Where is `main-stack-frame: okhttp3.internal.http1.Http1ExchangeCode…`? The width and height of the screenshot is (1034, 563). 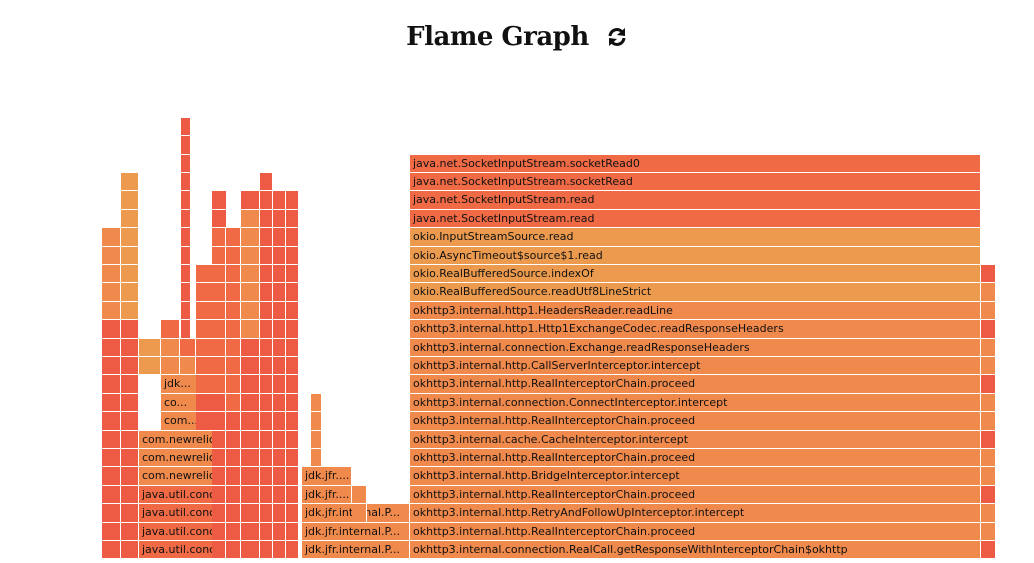 main-stack-frame: okhttp3.internal.http1.Http1ExchangeCode… is located at coordinates (695, 329).